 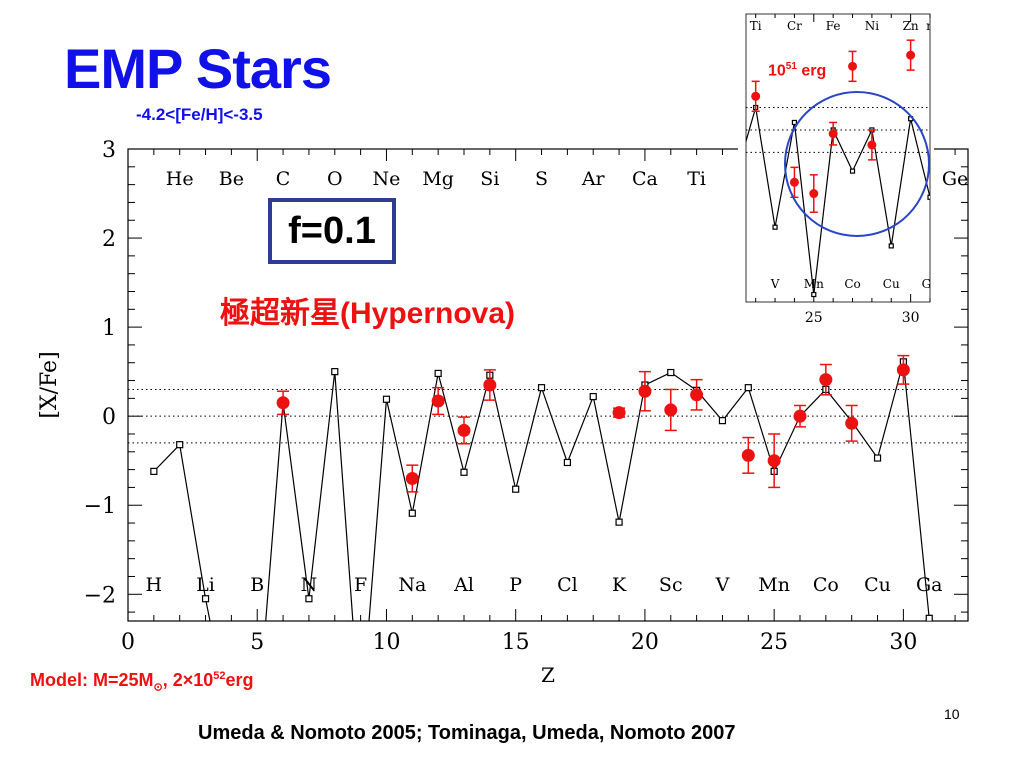 What do you see at coordinates (109, 417) in the screenshot?
I see `y-tick-label: 0` at bounding box center [109, 417].